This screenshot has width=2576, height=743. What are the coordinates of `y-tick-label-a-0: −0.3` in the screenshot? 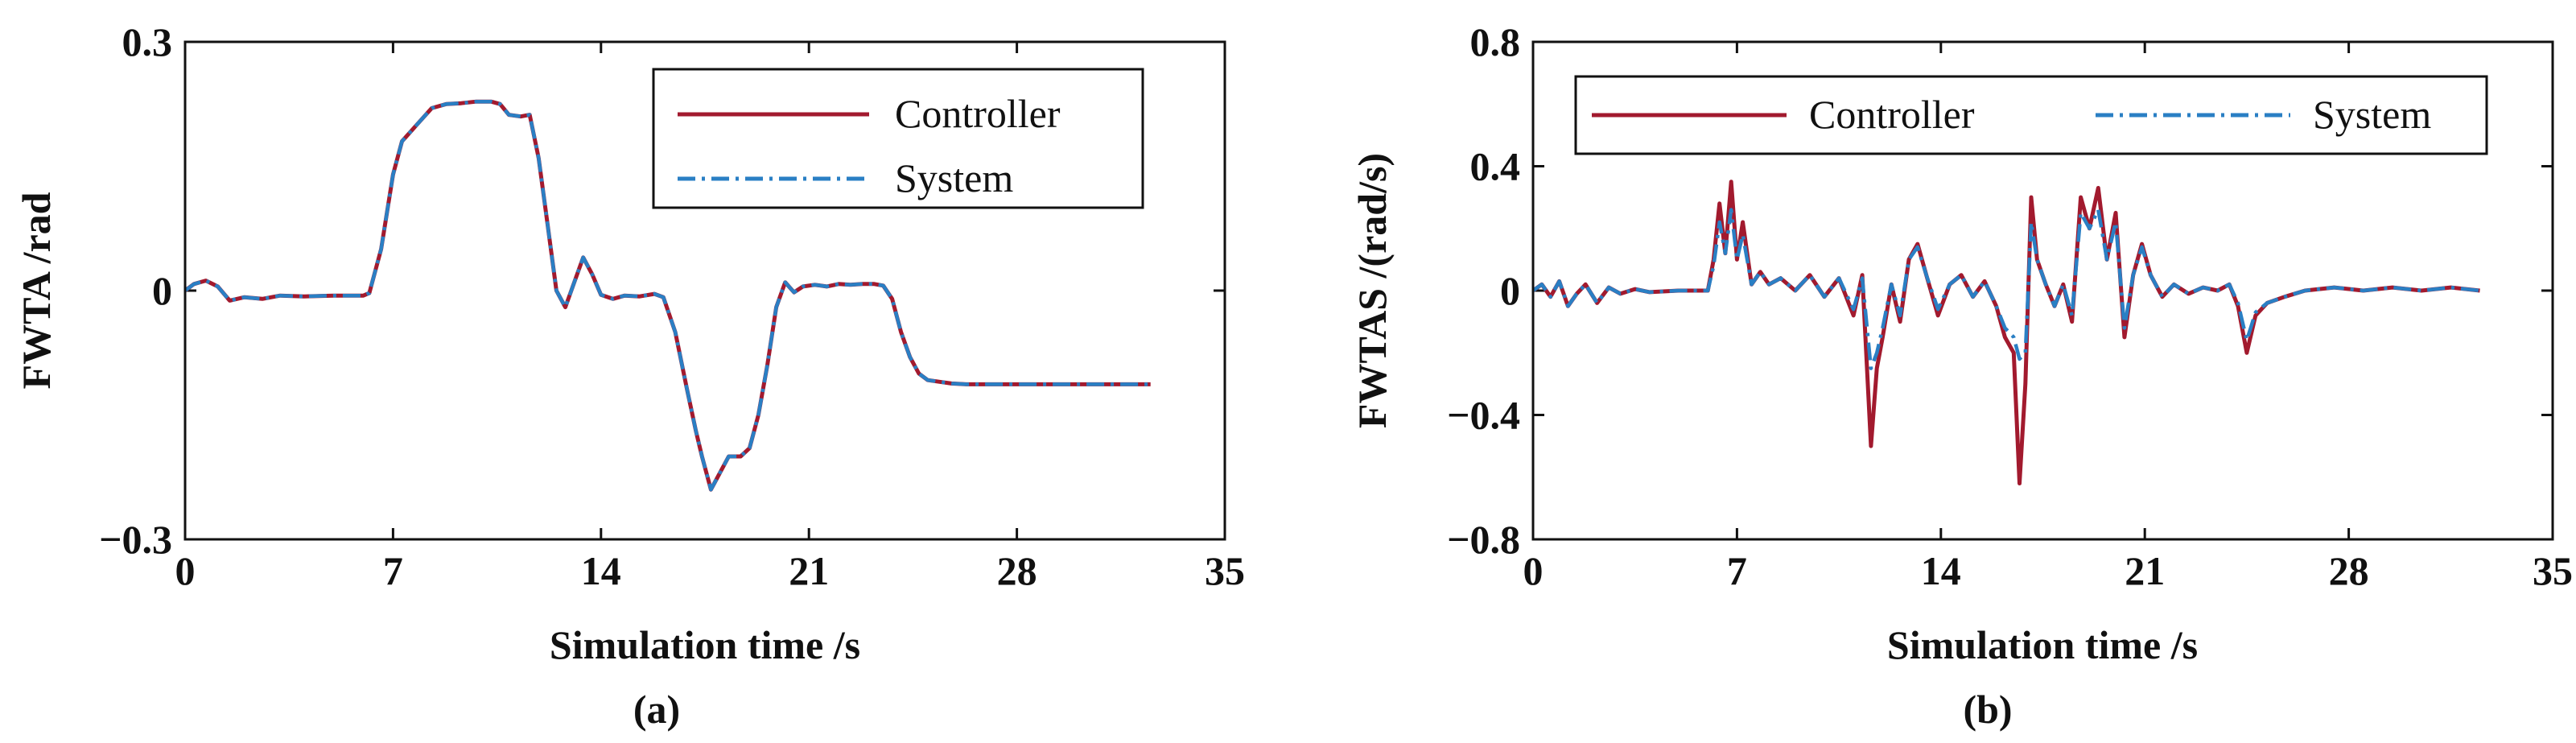 It's located at (135, 539).